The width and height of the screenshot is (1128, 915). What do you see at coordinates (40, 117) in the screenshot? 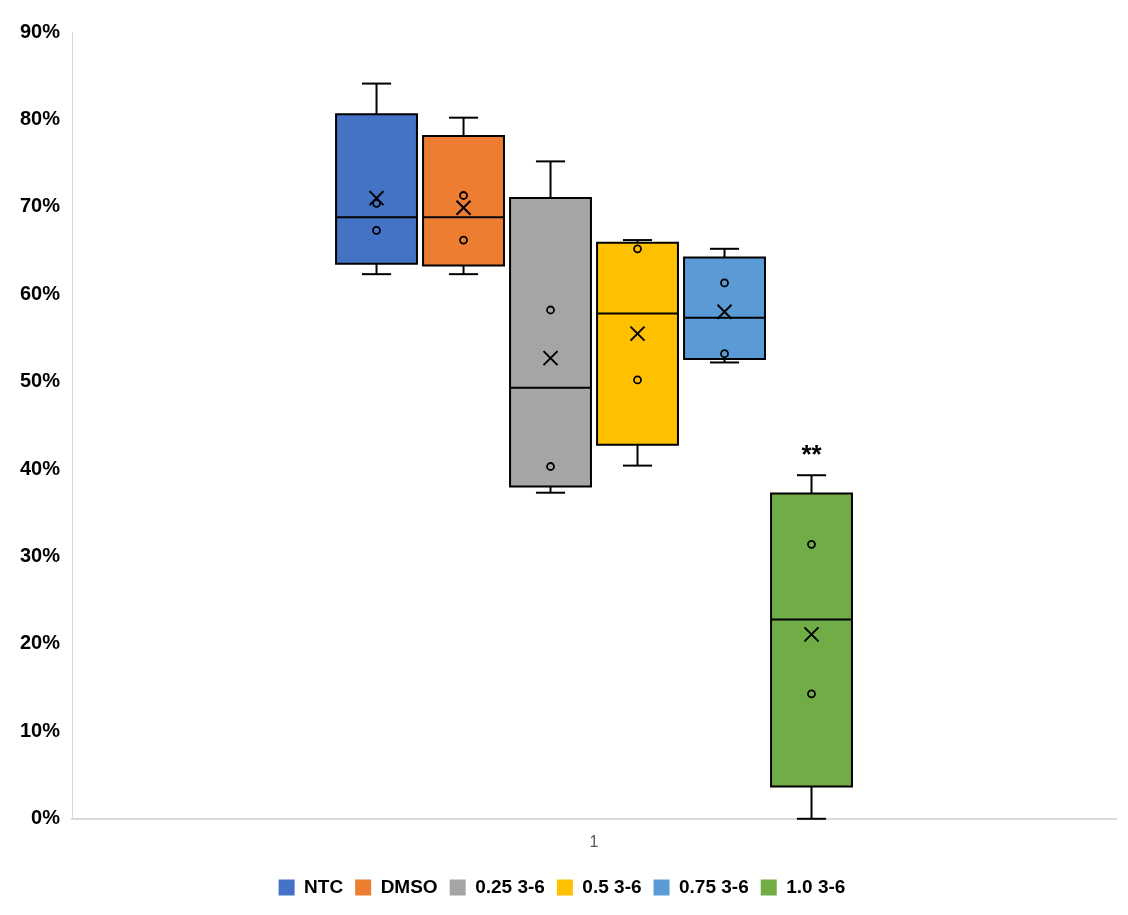
I see `y-tick-label: 80%` at bounding box center [40, 117].